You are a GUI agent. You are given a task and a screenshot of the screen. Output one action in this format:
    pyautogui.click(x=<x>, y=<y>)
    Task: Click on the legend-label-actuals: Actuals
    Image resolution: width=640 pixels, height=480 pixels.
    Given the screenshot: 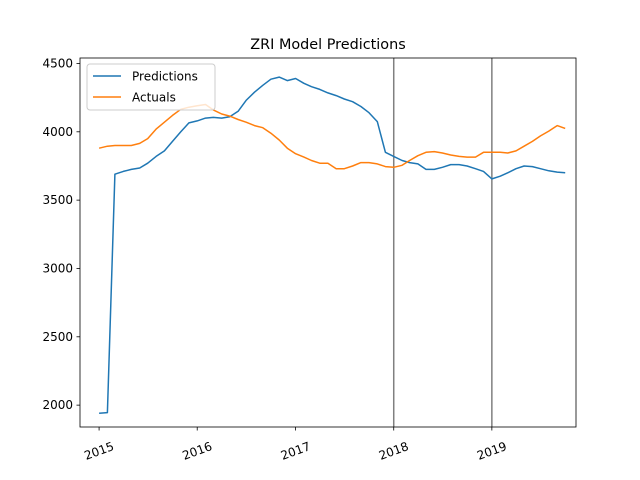 What is the action you would take?
    pyautogui.click(x=154, y=98)
    